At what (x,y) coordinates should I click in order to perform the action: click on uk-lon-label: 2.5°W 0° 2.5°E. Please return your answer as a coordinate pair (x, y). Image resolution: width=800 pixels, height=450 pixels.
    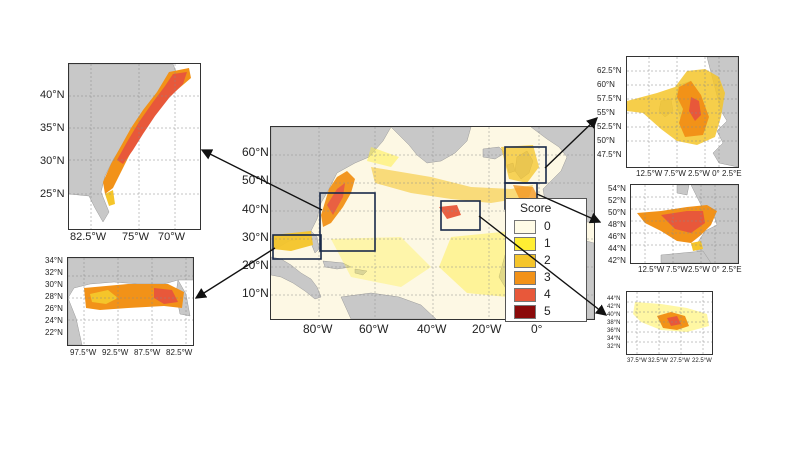
    Looking at the image, I should click on (715, 173).